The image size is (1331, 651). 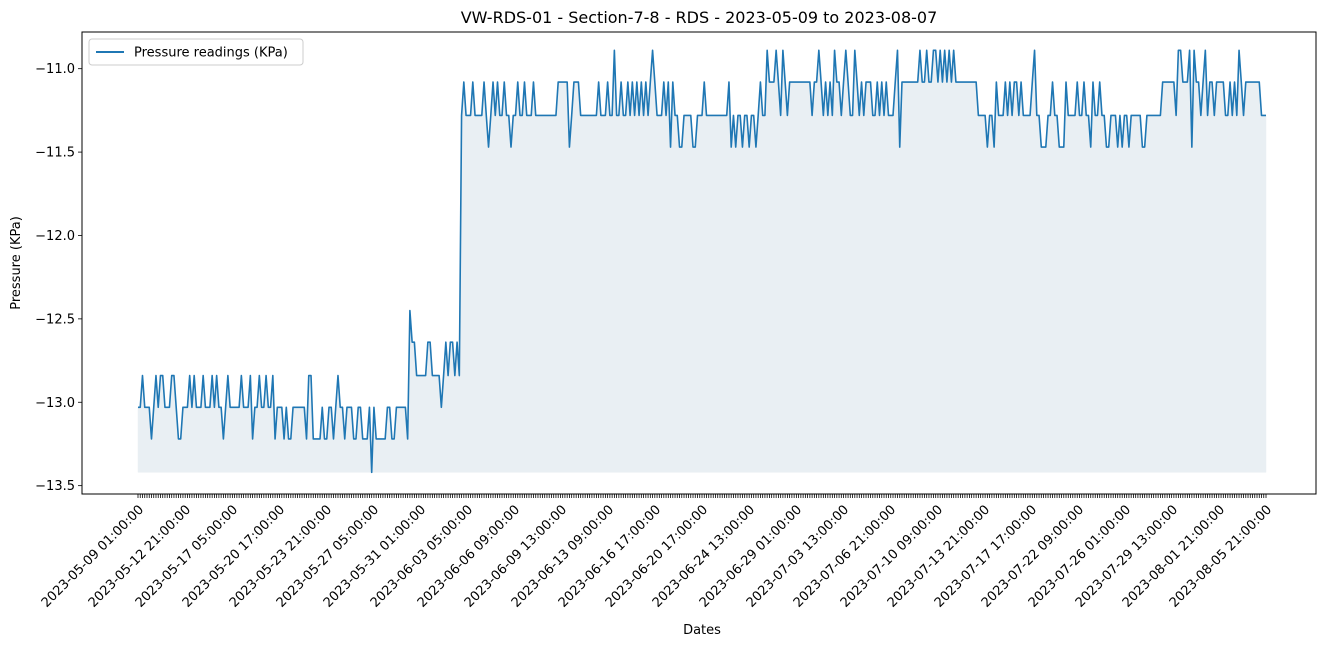 I want to click on legend: Pressure readings (KPa), so click(x=196, y=52).